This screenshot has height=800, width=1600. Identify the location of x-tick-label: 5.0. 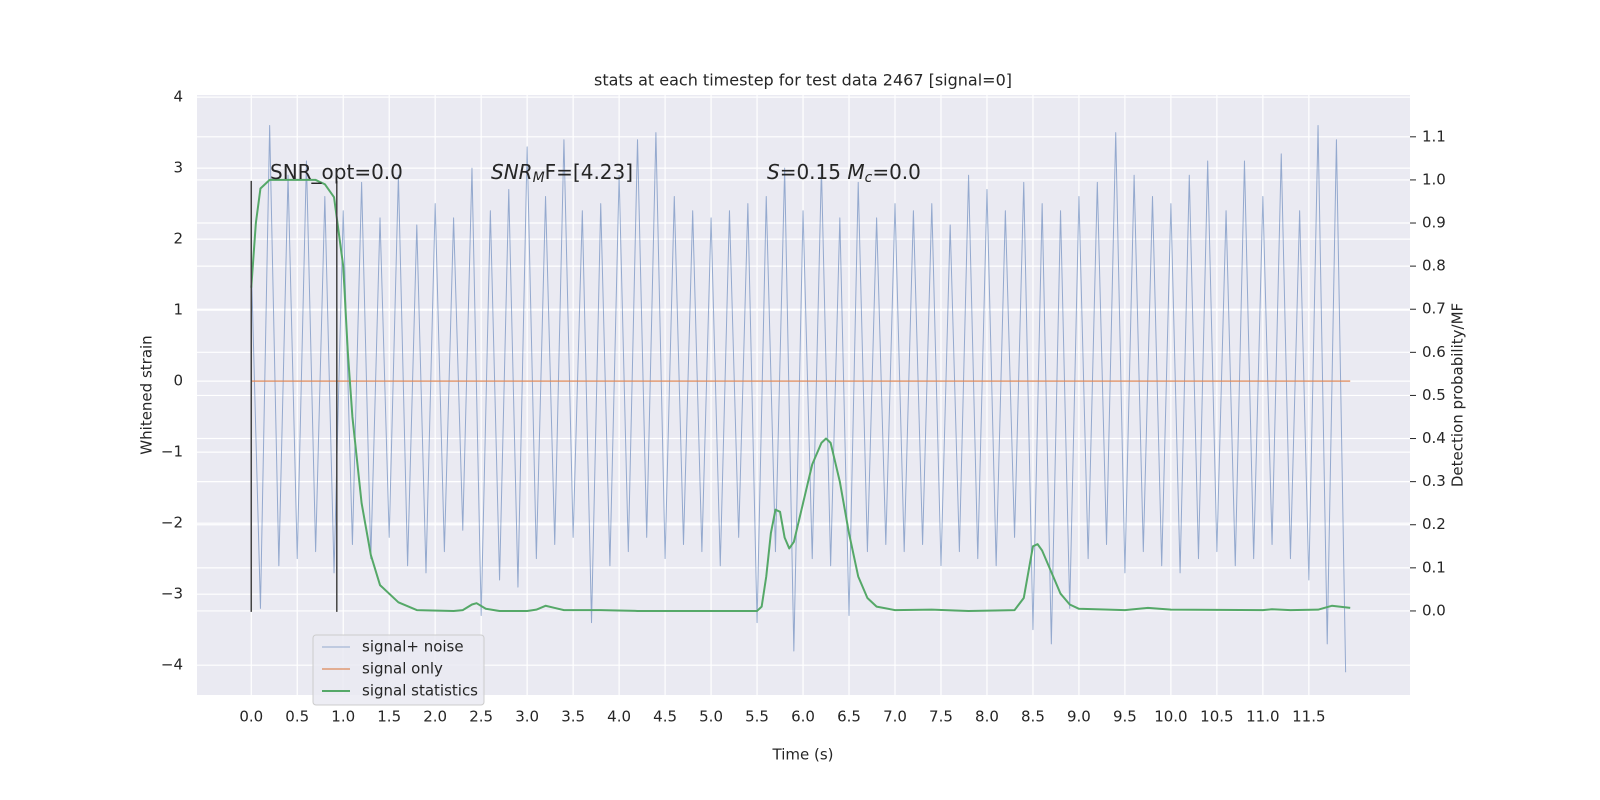
(711, 717).